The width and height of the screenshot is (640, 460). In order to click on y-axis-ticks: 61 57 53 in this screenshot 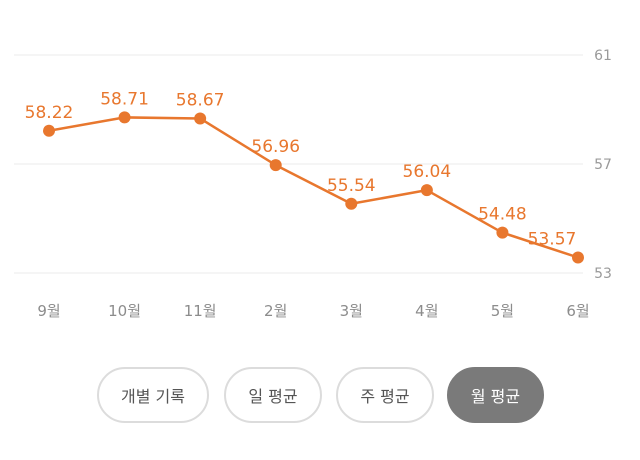, I will do `click(603, 165)`.